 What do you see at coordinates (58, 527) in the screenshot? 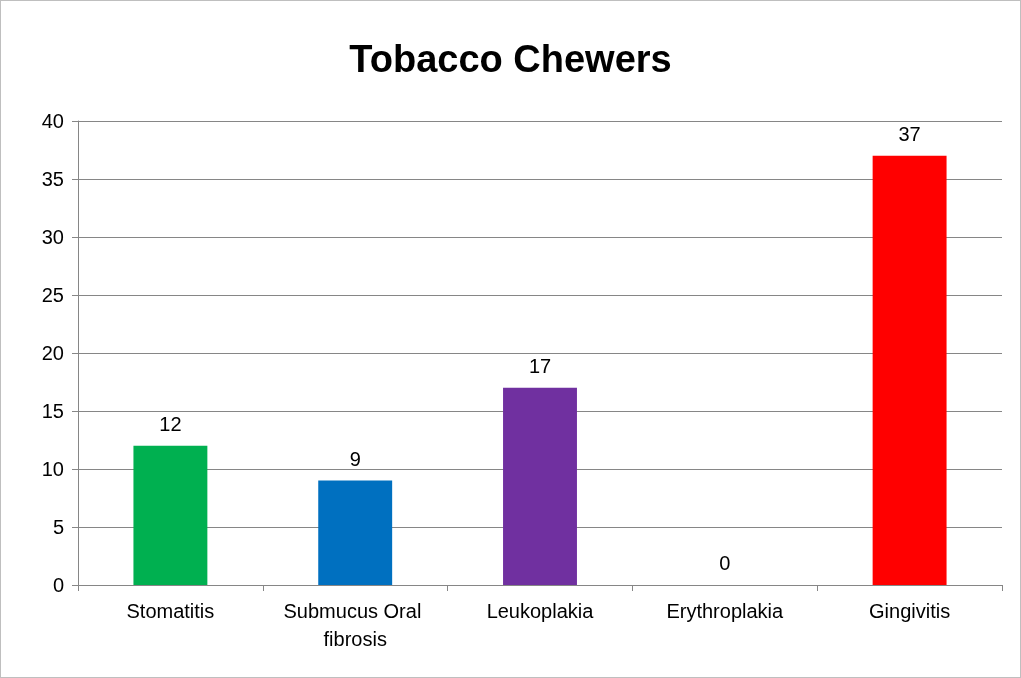
I see `y-tick-label: 5` at bounding box center [58, 527].